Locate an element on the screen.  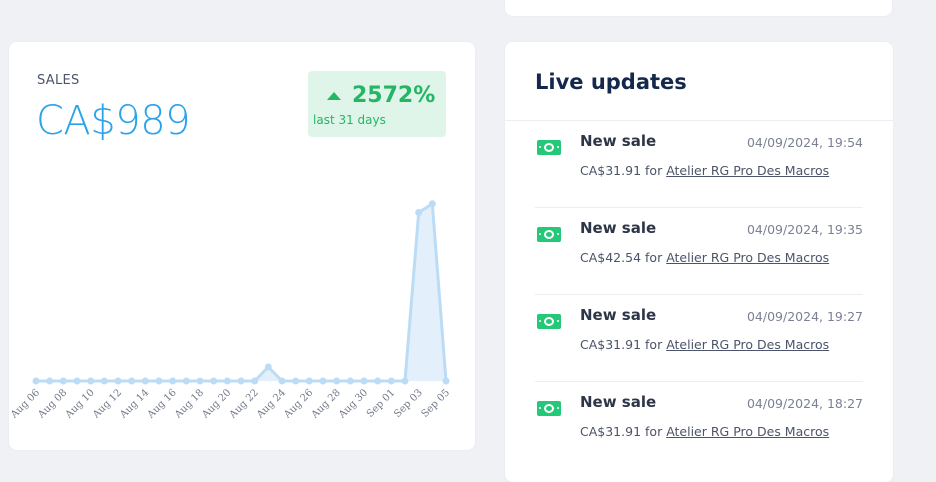
live-updates-title: Live updates is located at coordinates (611, 82).